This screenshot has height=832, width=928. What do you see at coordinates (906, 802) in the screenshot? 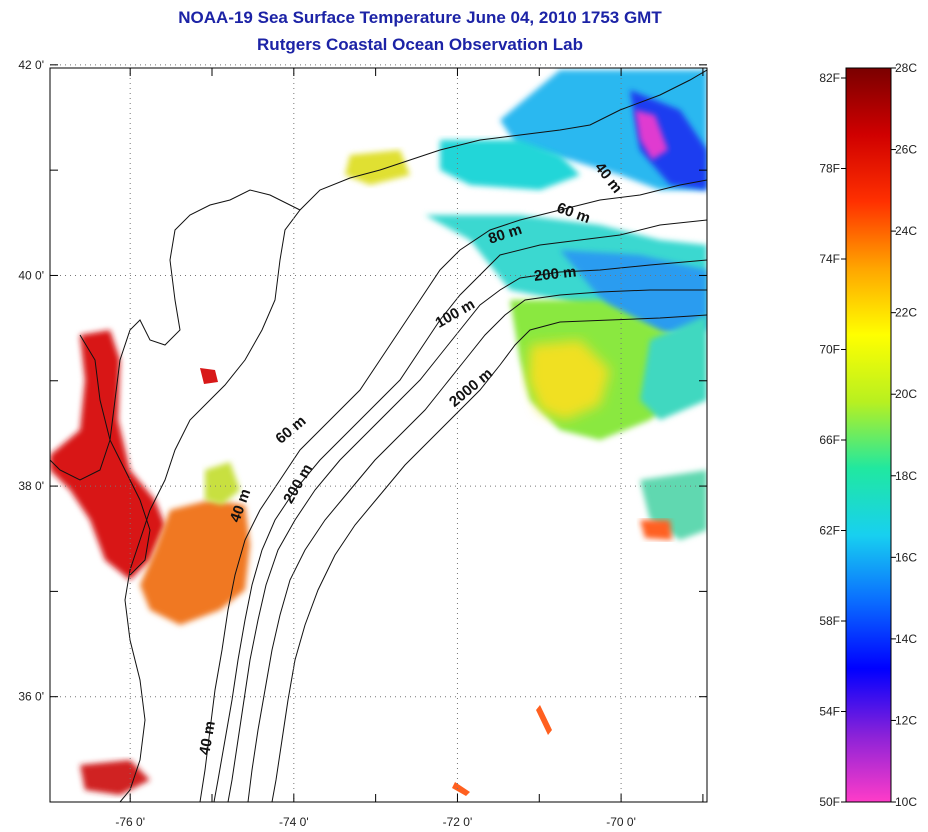
I see `celsius-label: 10C` at bounding box center [906, 802].